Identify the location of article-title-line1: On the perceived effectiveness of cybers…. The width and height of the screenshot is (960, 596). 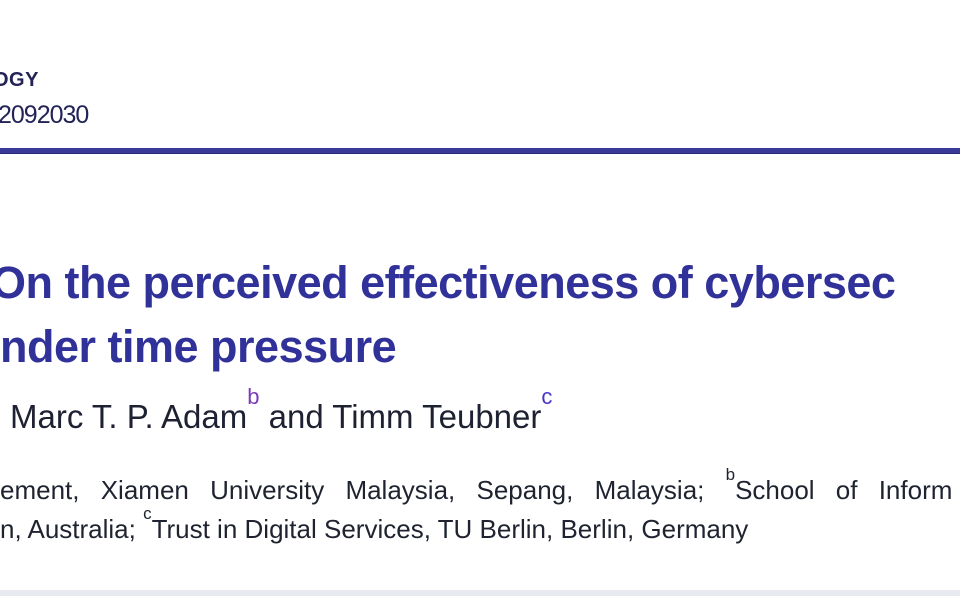
(448, 282).